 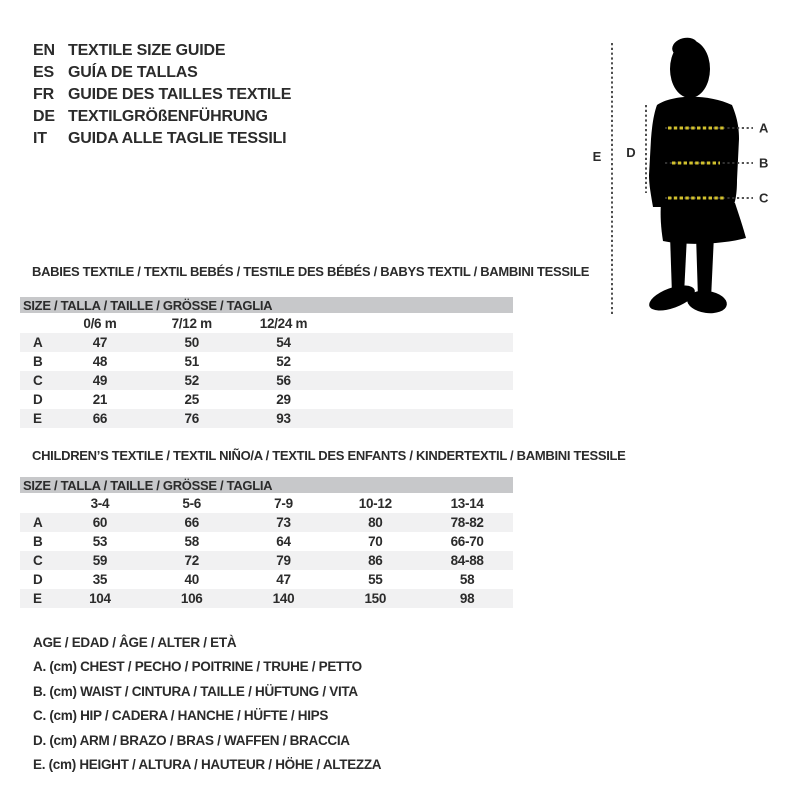 I want to click on children-value-cell: 104, so click(x=100, y=598).